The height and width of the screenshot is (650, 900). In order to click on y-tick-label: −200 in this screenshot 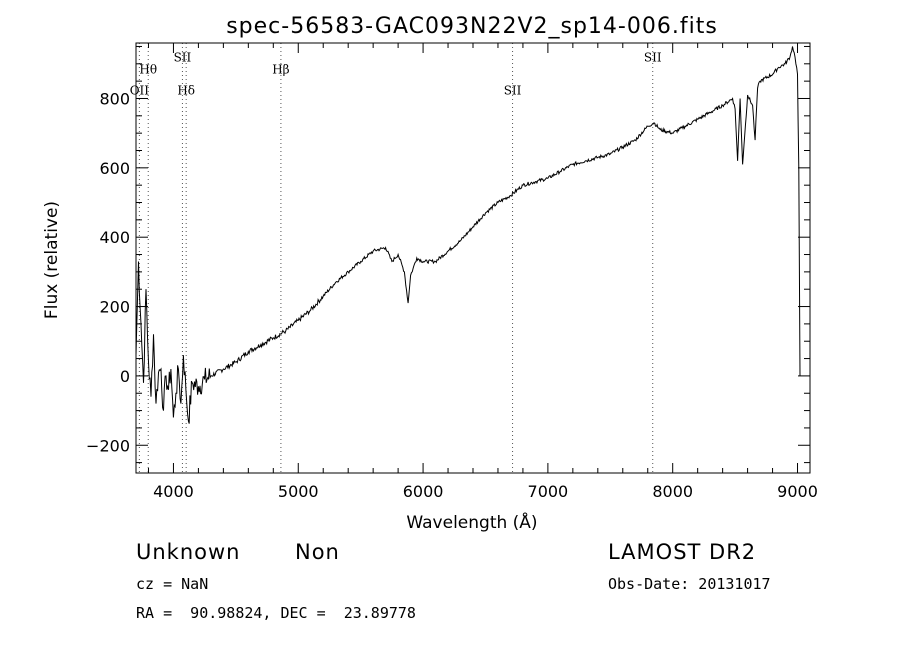, I will do `click(108, 445)`.